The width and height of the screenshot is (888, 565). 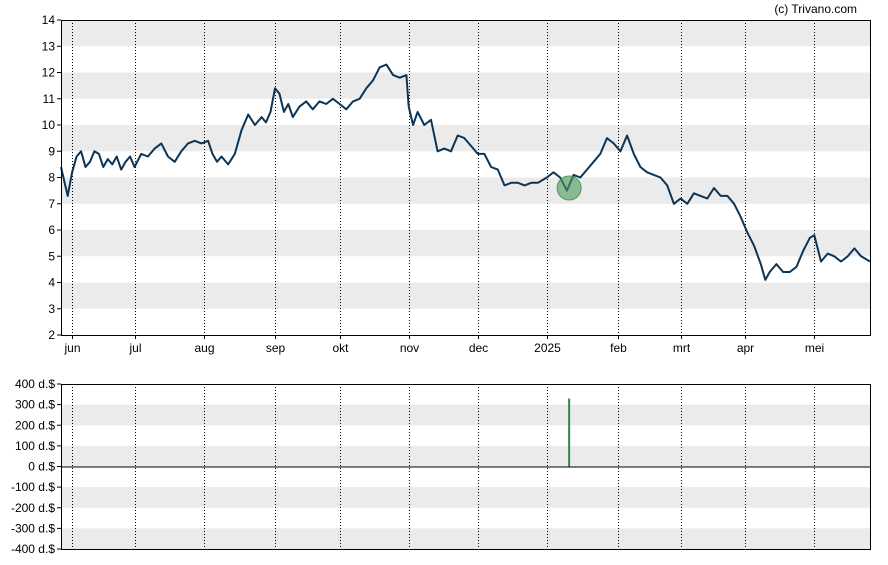 I want to click on volume-y-tick-label: -400 d.$, so click(x=33, y=549).